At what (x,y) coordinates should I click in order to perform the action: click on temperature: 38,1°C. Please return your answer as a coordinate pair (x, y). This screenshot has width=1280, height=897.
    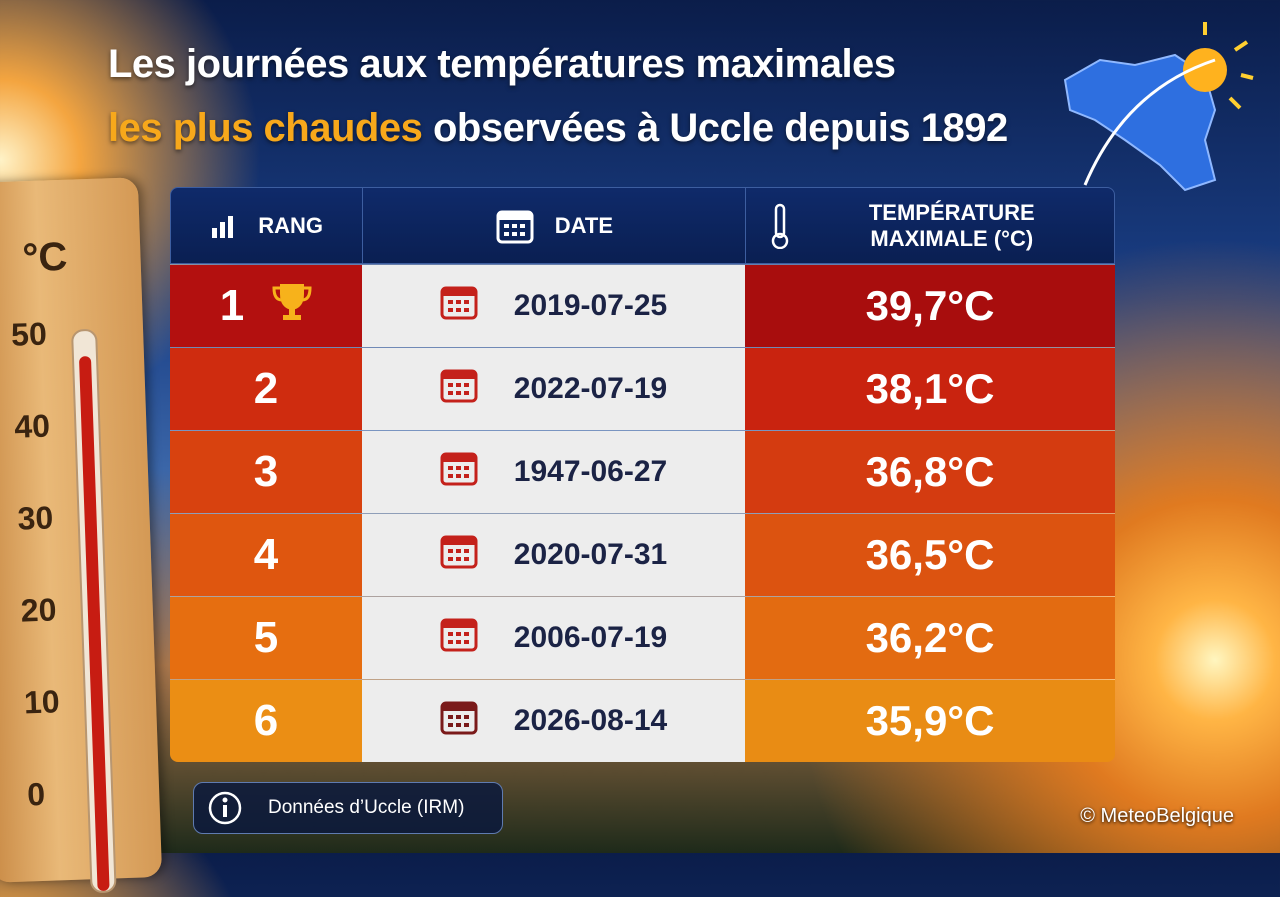
    Looking at the image, I should click on (930, 388).